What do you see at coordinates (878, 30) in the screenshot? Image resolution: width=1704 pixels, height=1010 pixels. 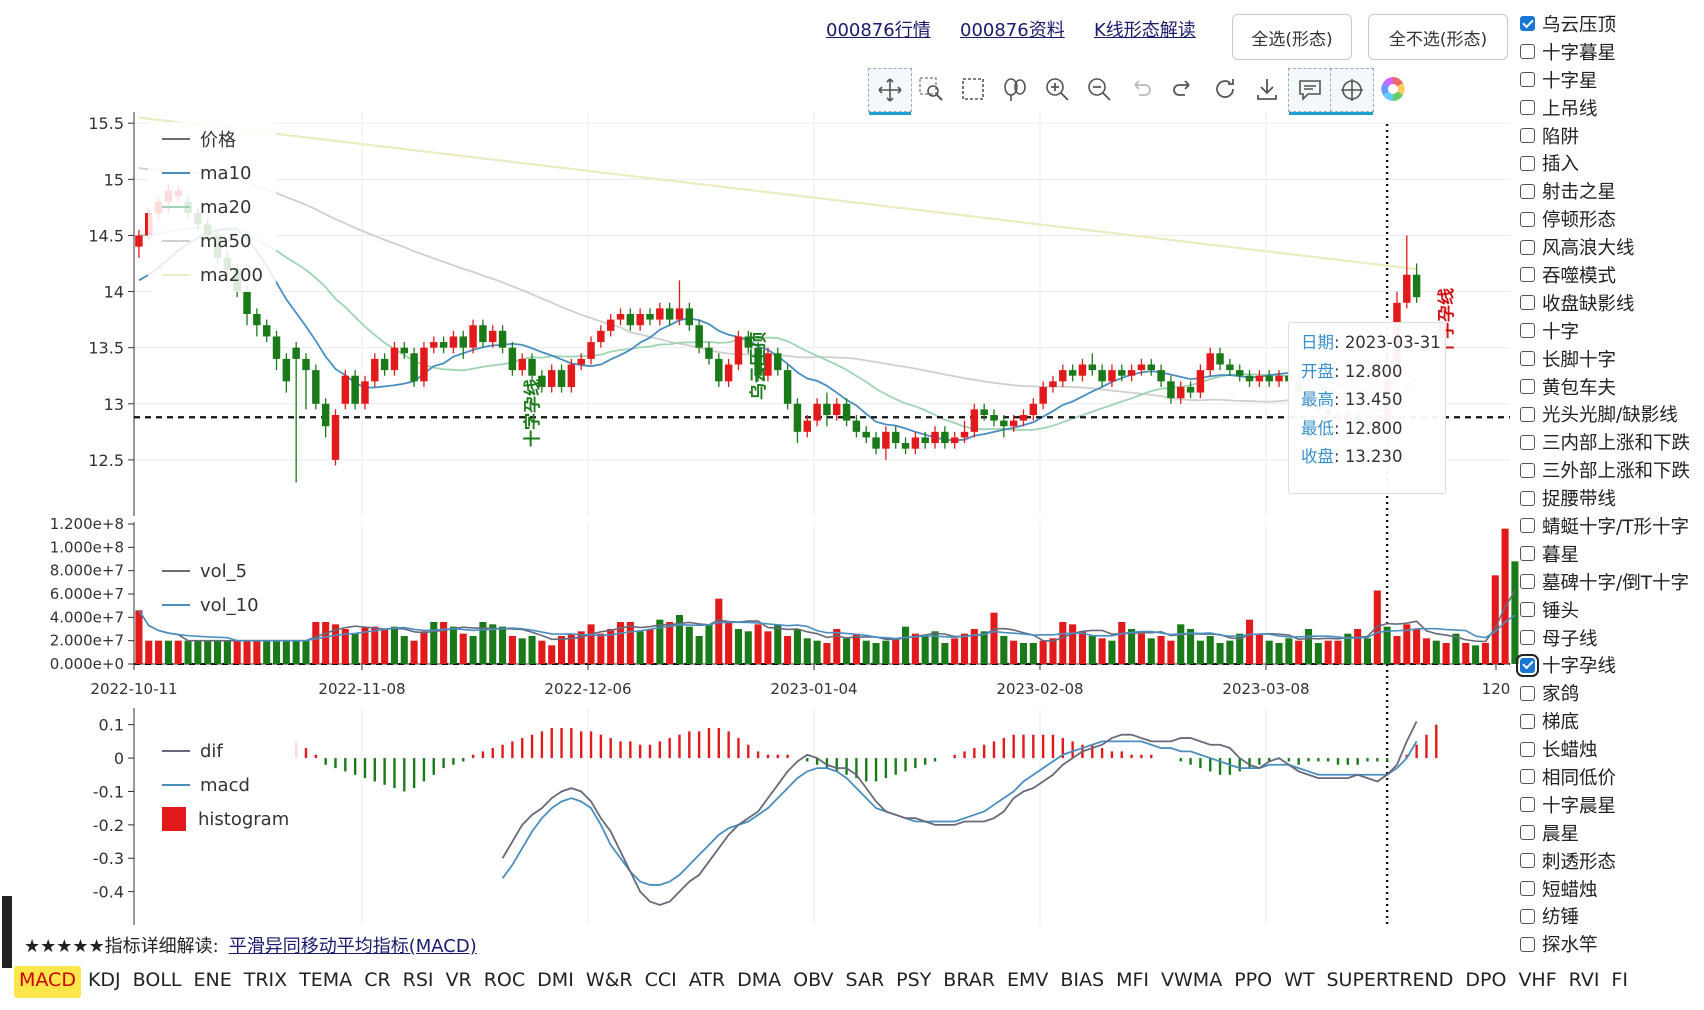 I see `link-quote: 000876行情` at bounding box center [878, 30].